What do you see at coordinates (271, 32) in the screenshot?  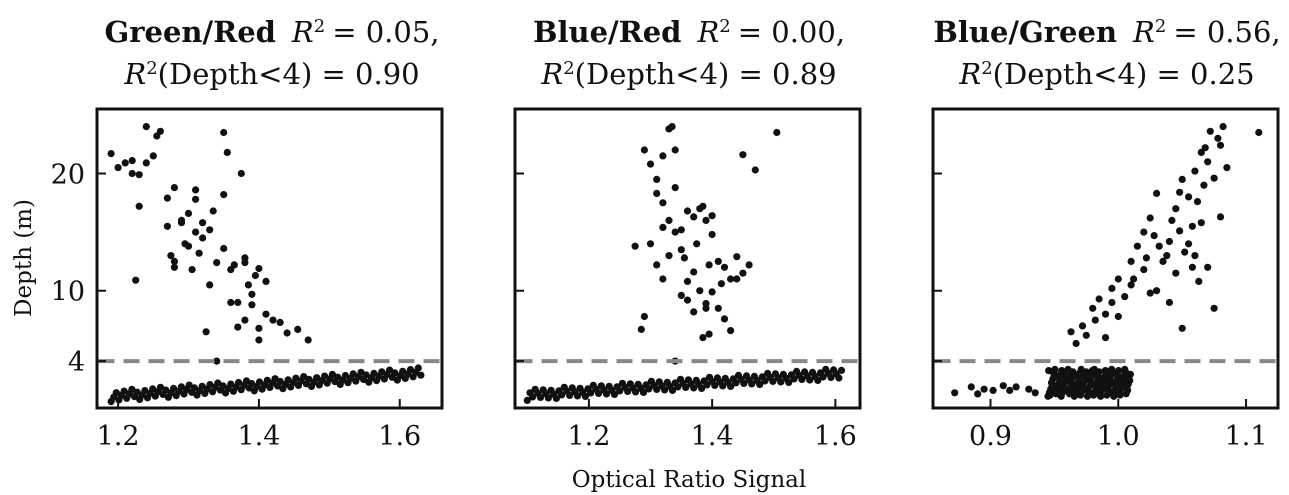 I see `panel-title-line1: Green/Red R2 = 0.05,` at bounding box center [271, 32].